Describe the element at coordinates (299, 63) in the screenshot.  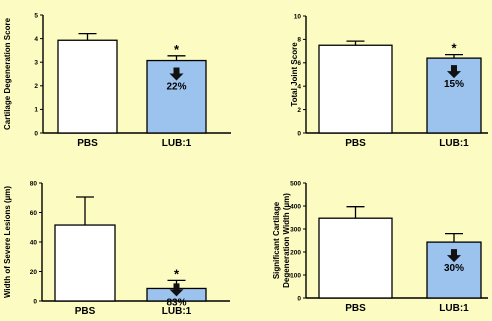
I see `y-tick-label: 6` at that location.